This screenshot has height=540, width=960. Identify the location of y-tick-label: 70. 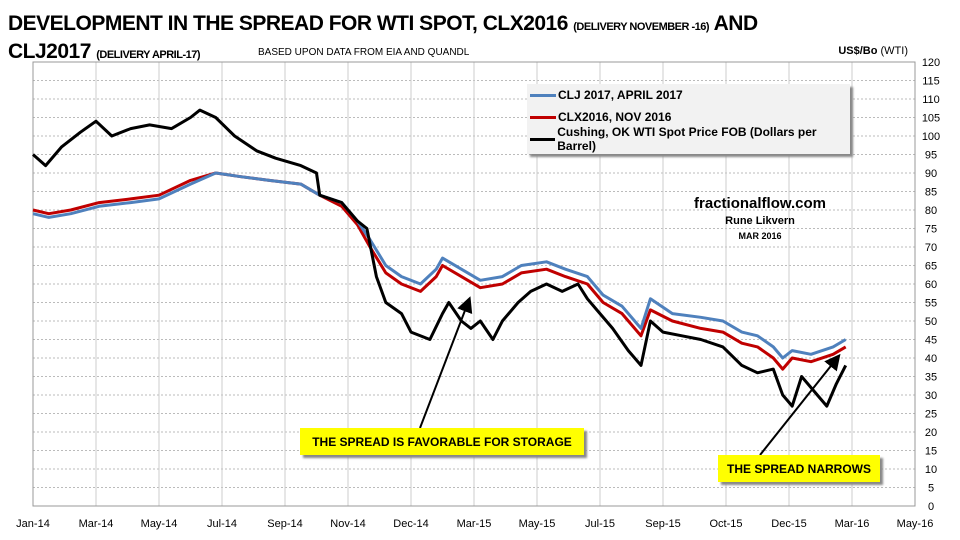
(931, 248).